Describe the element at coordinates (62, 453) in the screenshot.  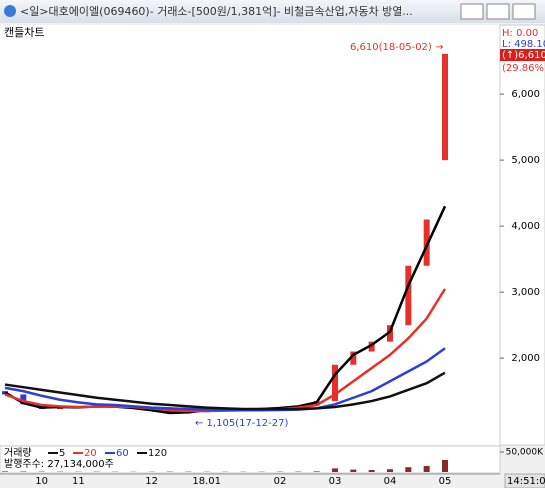
I see `legend-label: 5` at that location.